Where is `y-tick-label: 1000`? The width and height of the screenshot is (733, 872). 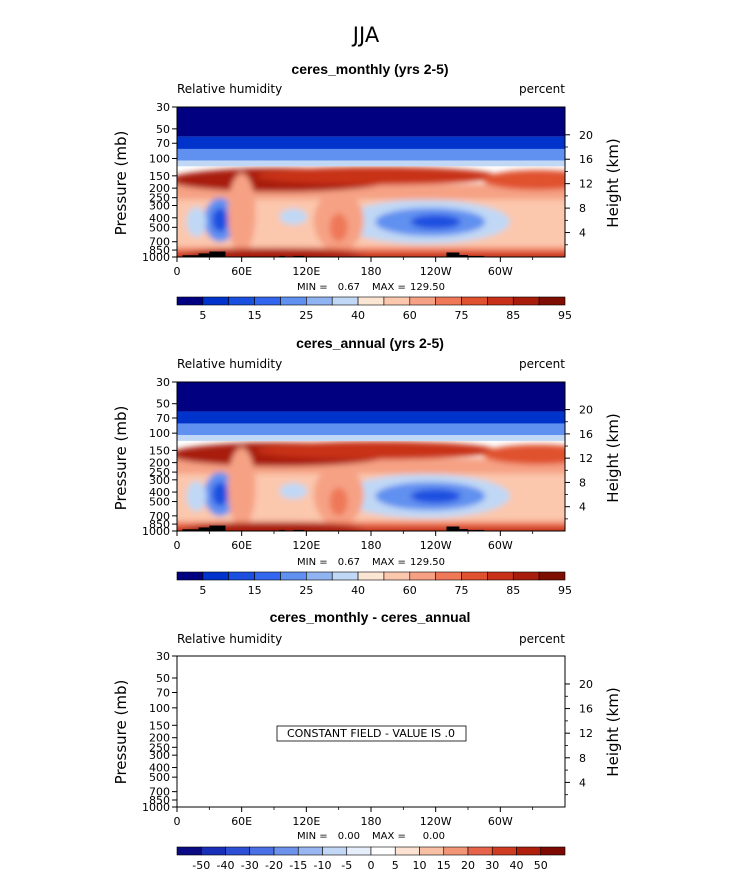 y-tick-label: 1000 is located at coordinates (156, 807).